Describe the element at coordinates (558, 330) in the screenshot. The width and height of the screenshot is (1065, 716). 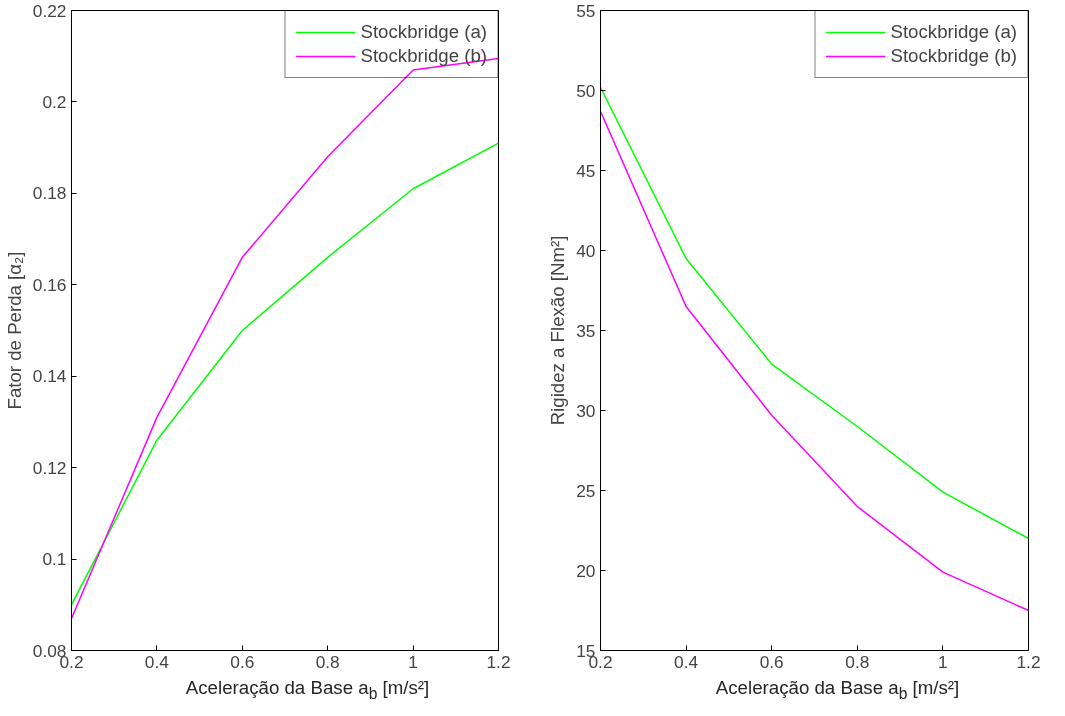
I see `y-axis-title: Rigidez a Flexão [Nm²]` at that location.